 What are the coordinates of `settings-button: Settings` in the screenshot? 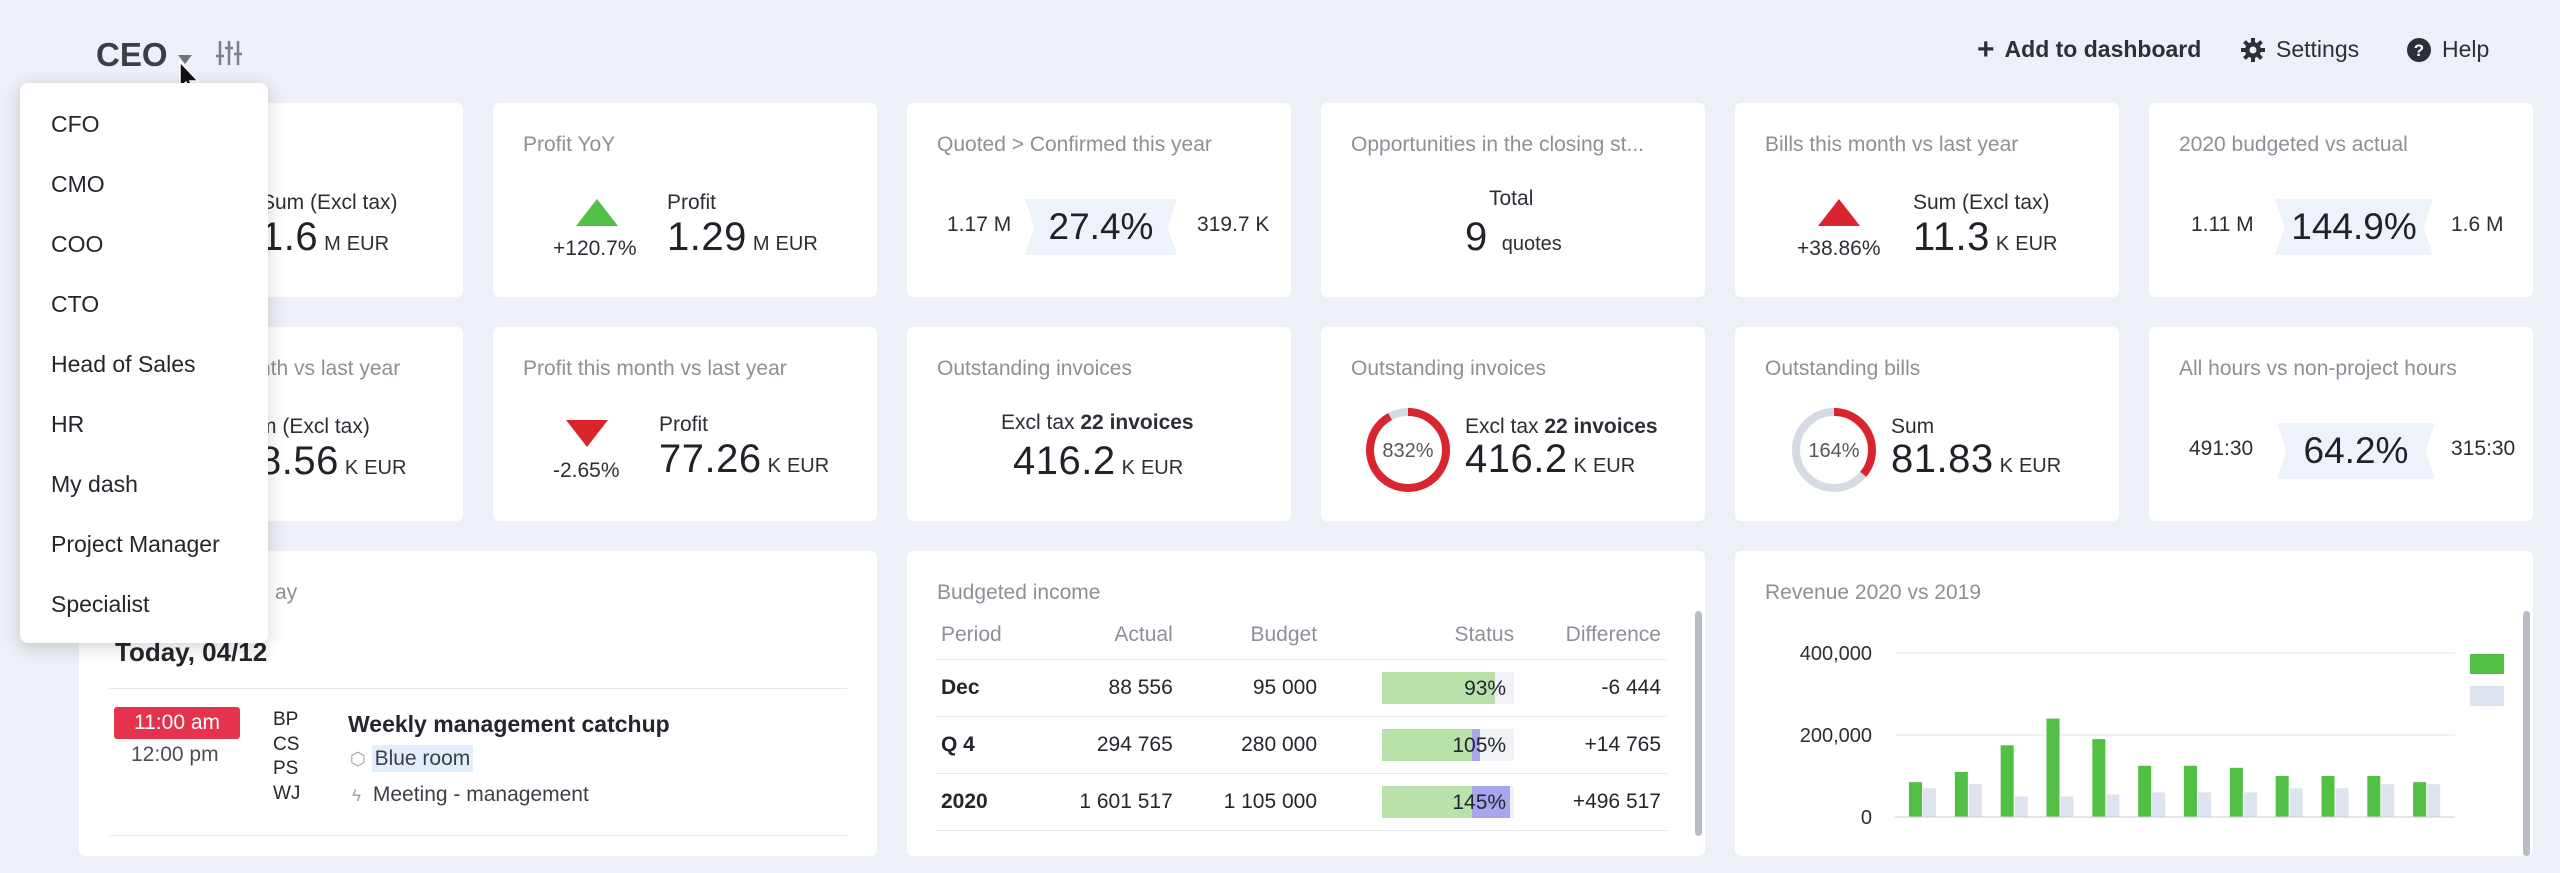 It's located at (2299, 49).